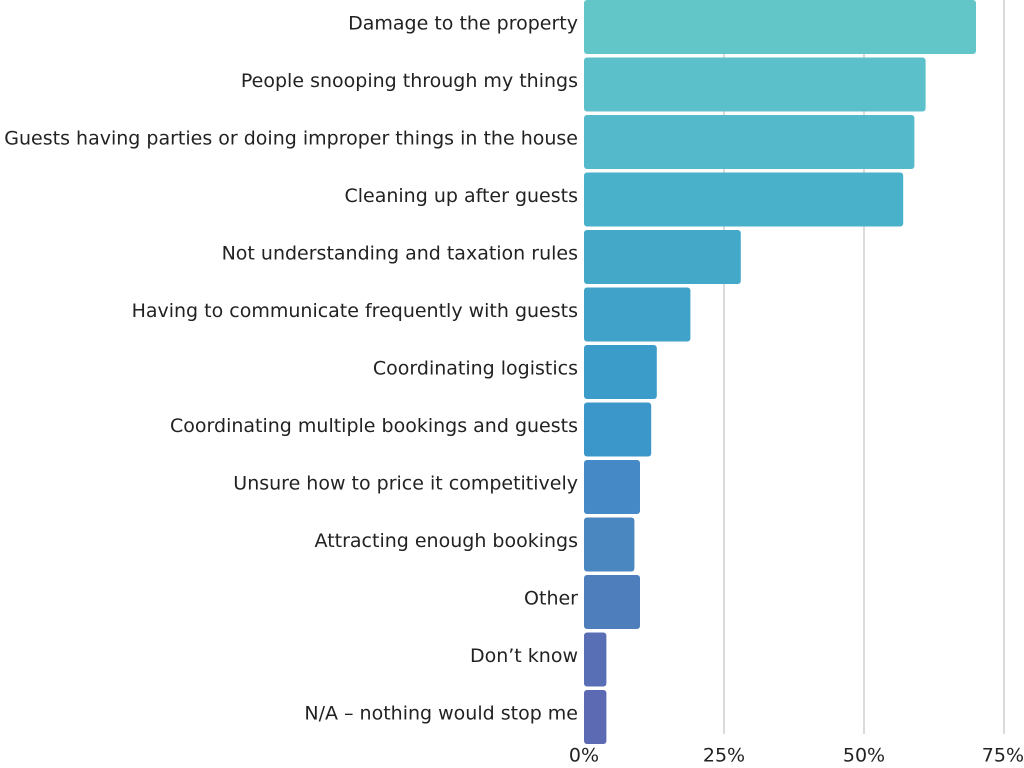  Describe the element at coordinates (446, 541) in the screenshot. I see `category-label-9: Attracting enough bookings` at that location.